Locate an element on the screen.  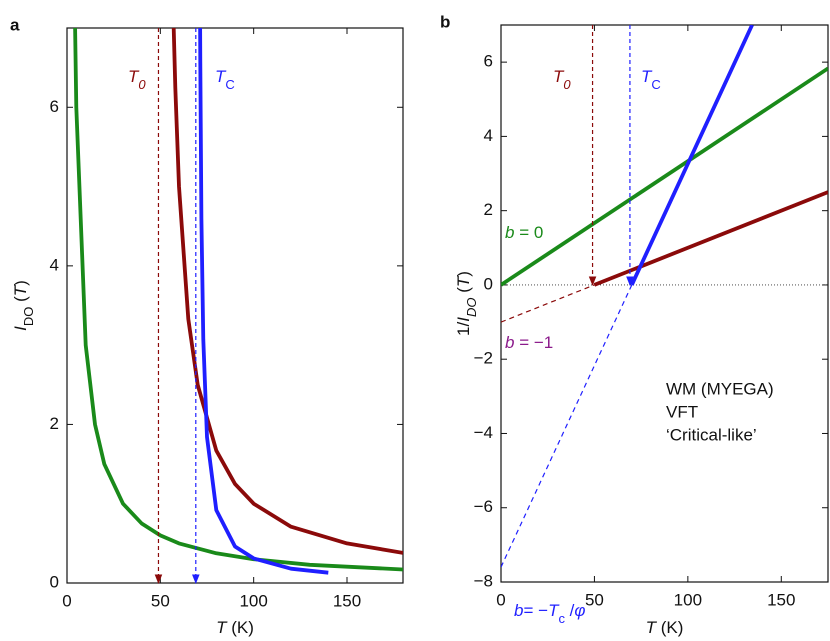
y-tick-label: −4 is located at coordinates (483, 432).